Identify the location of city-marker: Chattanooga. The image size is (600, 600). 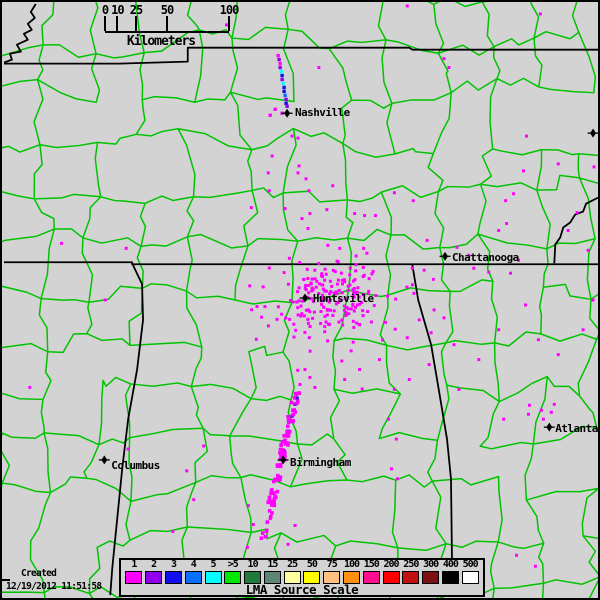
(479, 257).